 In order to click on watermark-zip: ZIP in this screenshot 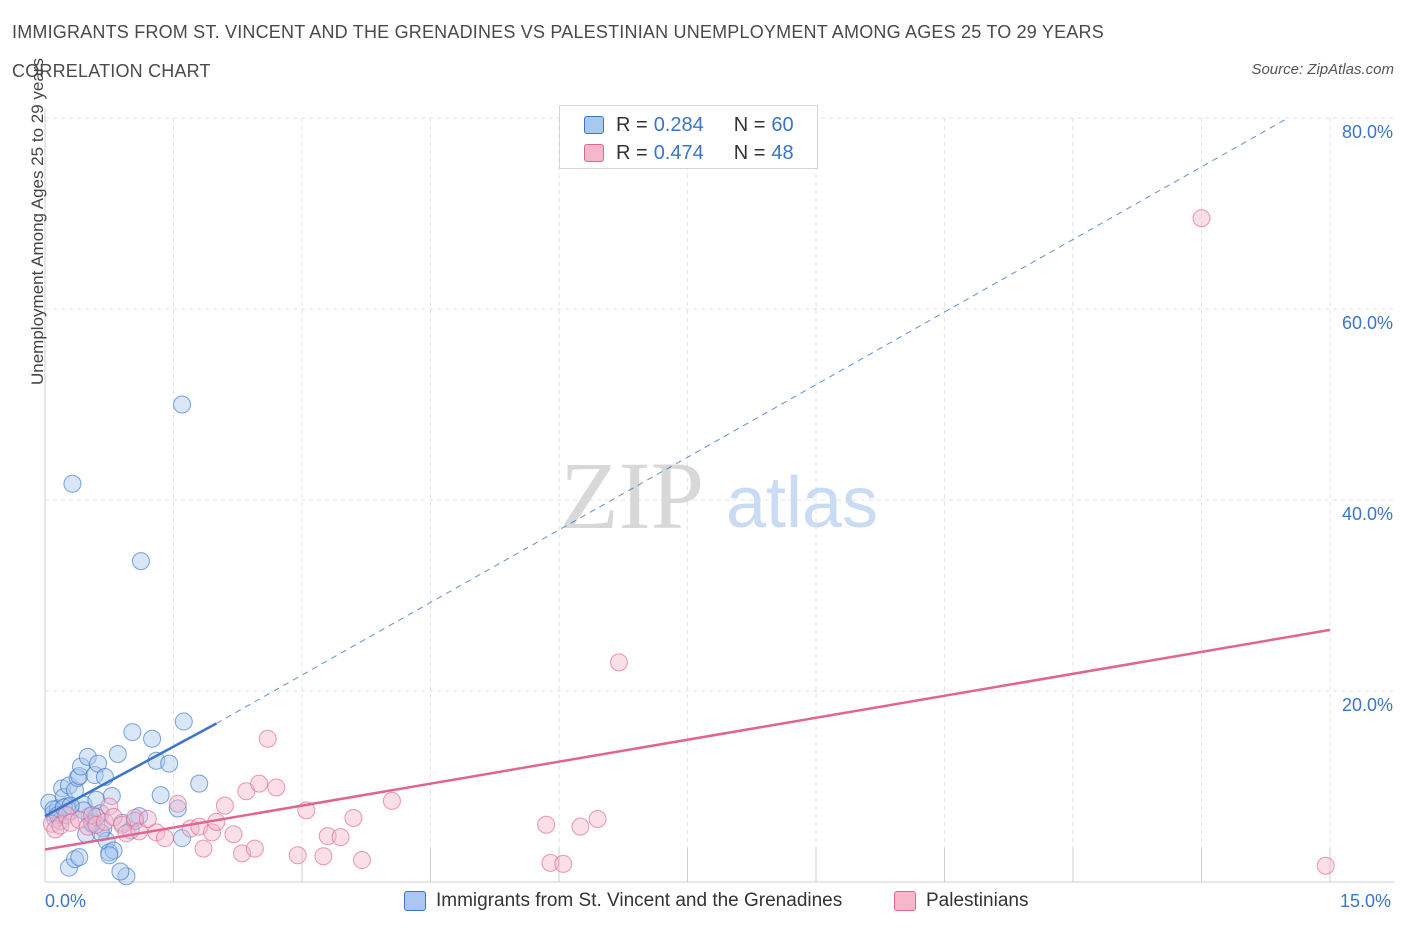, I will do `click(632, 495)`.